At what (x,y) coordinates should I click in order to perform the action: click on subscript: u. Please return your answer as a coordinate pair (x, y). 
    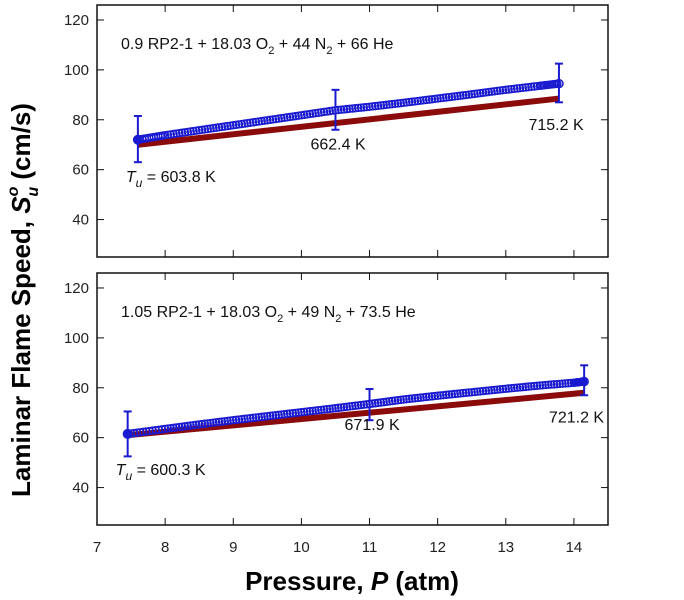
    Looking at the image, I should click on (128, 476).